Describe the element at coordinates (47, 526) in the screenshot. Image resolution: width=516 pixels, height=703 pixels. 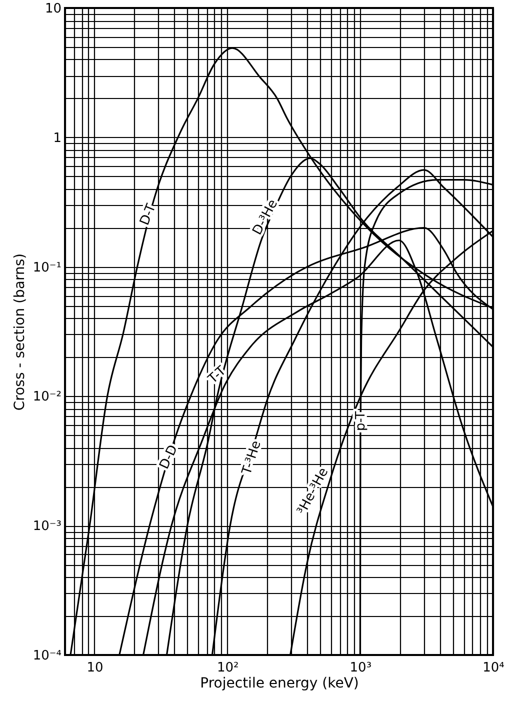
I see `y-tick-label: 10⁻³` at that location.